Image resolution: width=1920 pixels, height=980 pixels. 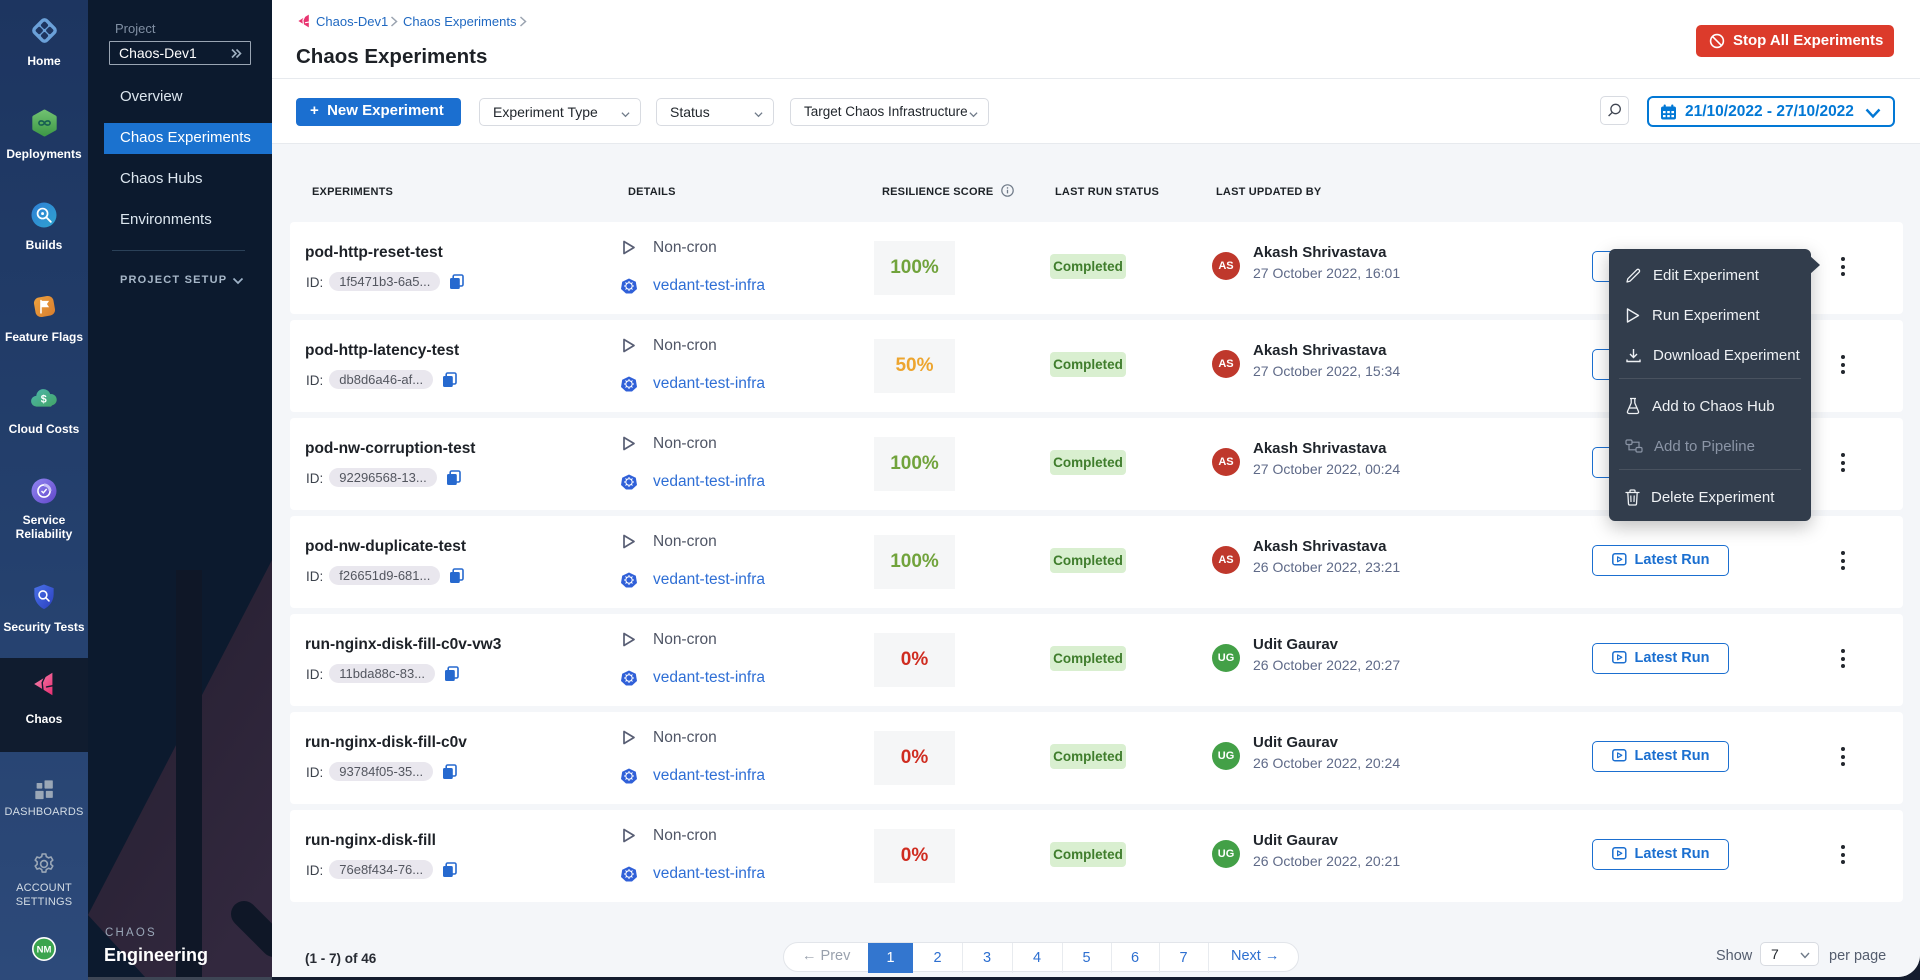 I want to click on svg-text: NM, so click(x=44, y=950).